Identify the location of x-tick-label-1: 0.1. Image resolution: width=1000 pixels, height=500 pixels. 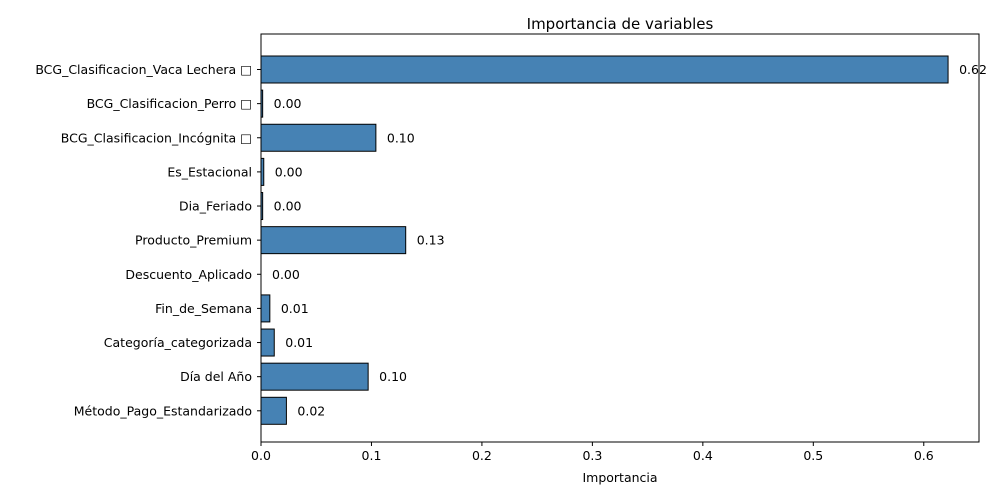
(372, 455).